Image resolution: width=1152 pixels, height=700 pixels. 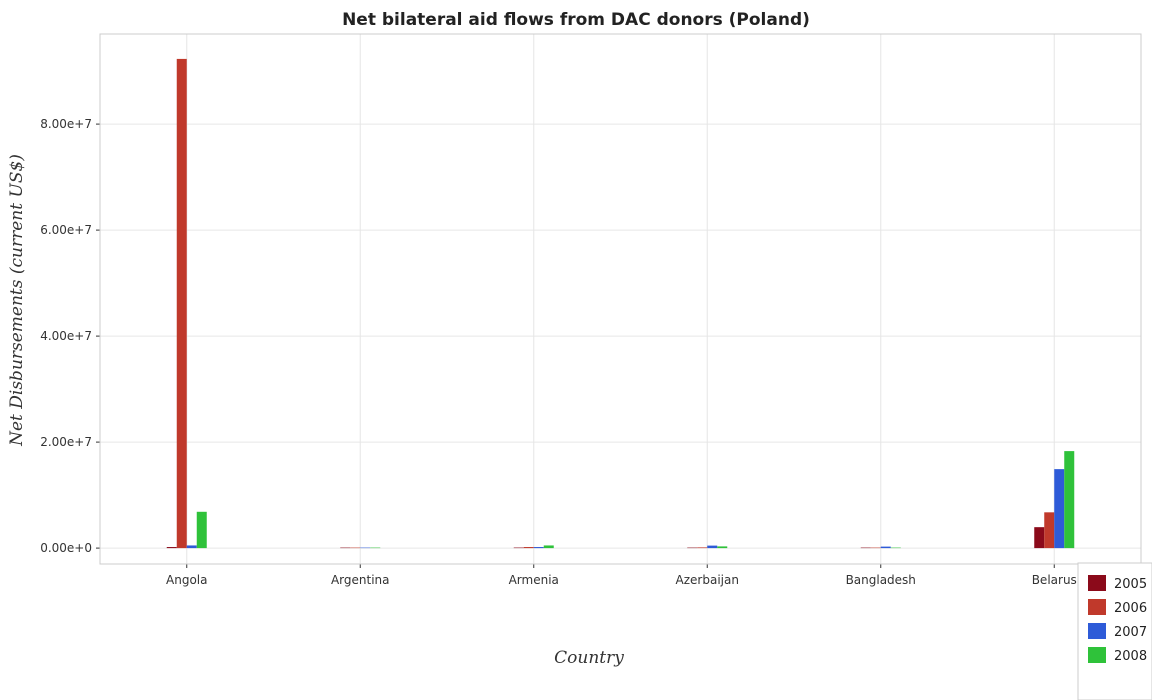 I want to click on y-tick-label: 4.00e+7, so click(x=66, y=336).